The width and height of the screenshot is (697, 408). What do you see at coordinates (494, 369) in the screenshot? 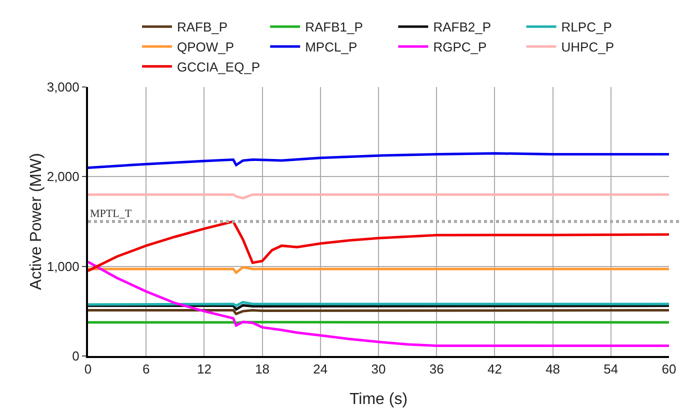
I see `x-tick-label: 42` at bounding box center [494, 369].